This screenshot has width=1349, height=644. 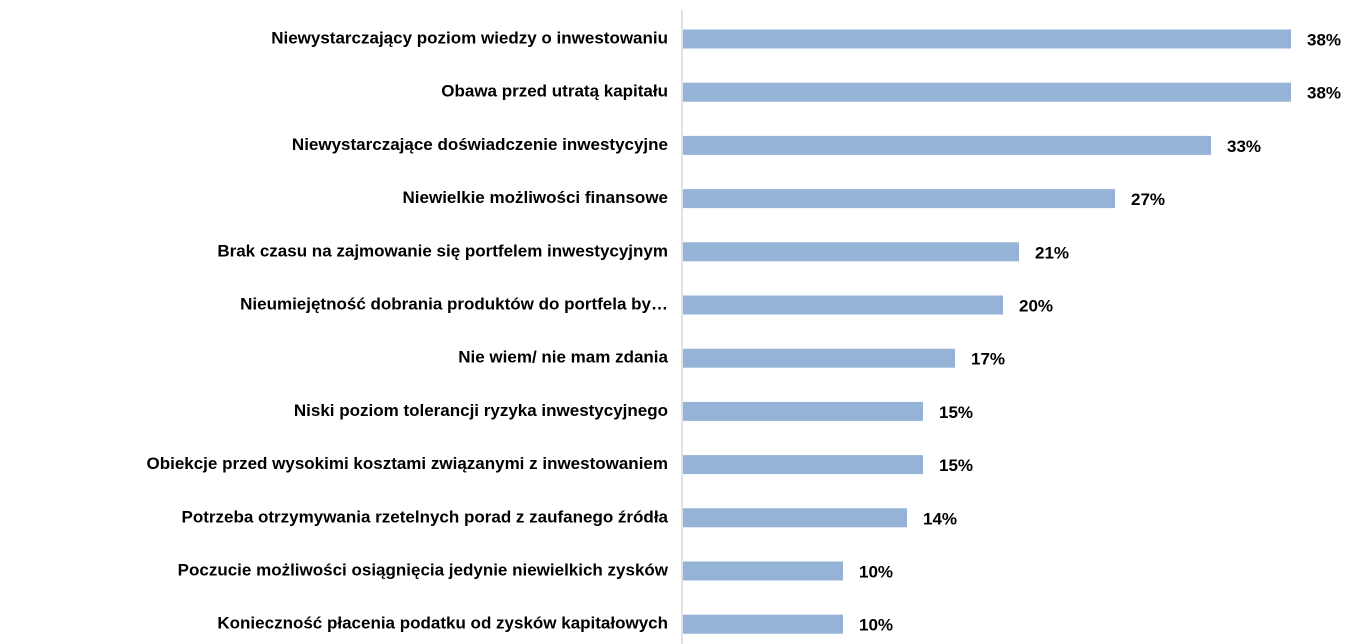 I want to click on category-label: Obawa przed utratą kapitału, so click(x=554, y=91).